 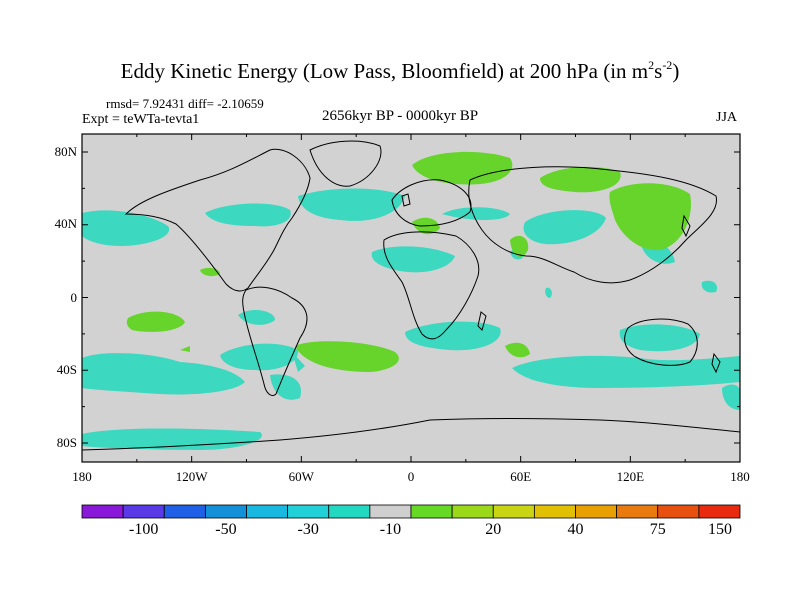 I want to click on experiment-label: Expt = teWTa-tevta1, so click(x=141, y=119).